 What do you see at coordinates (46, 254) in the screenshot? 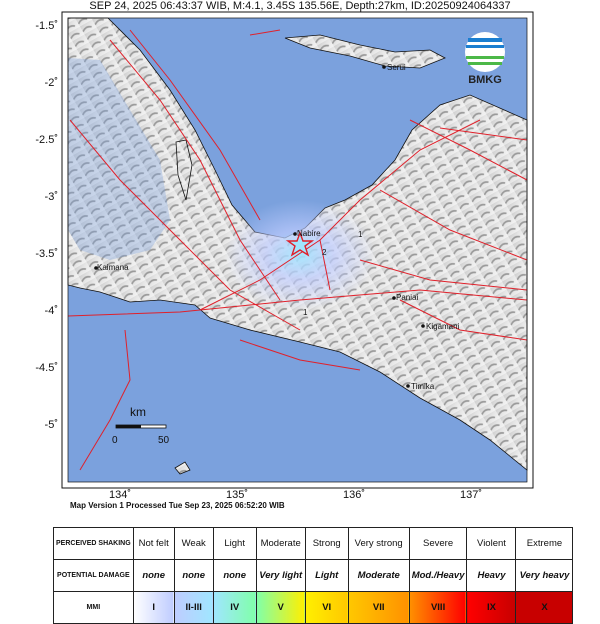
I see `lat-tick-label: -3.5˚` at bounding box center [46, 254].